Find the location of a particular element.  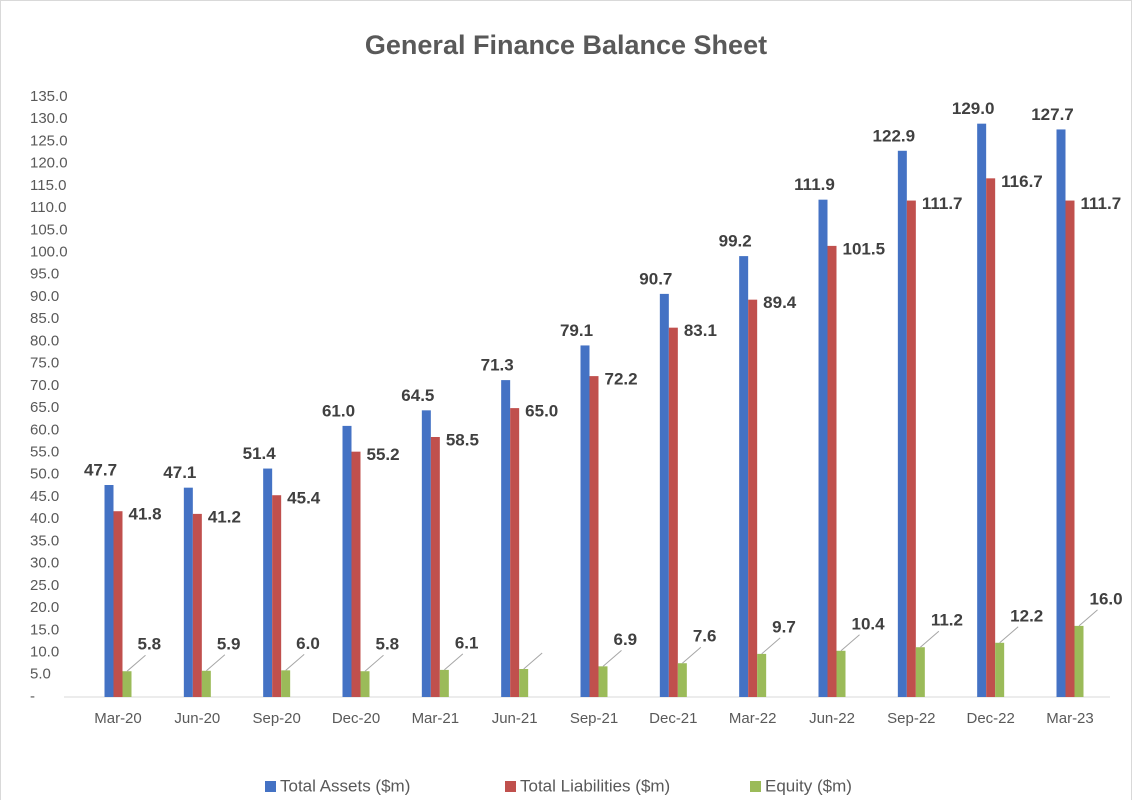

data-label: 99.2 is located at coordinates (735, 241).